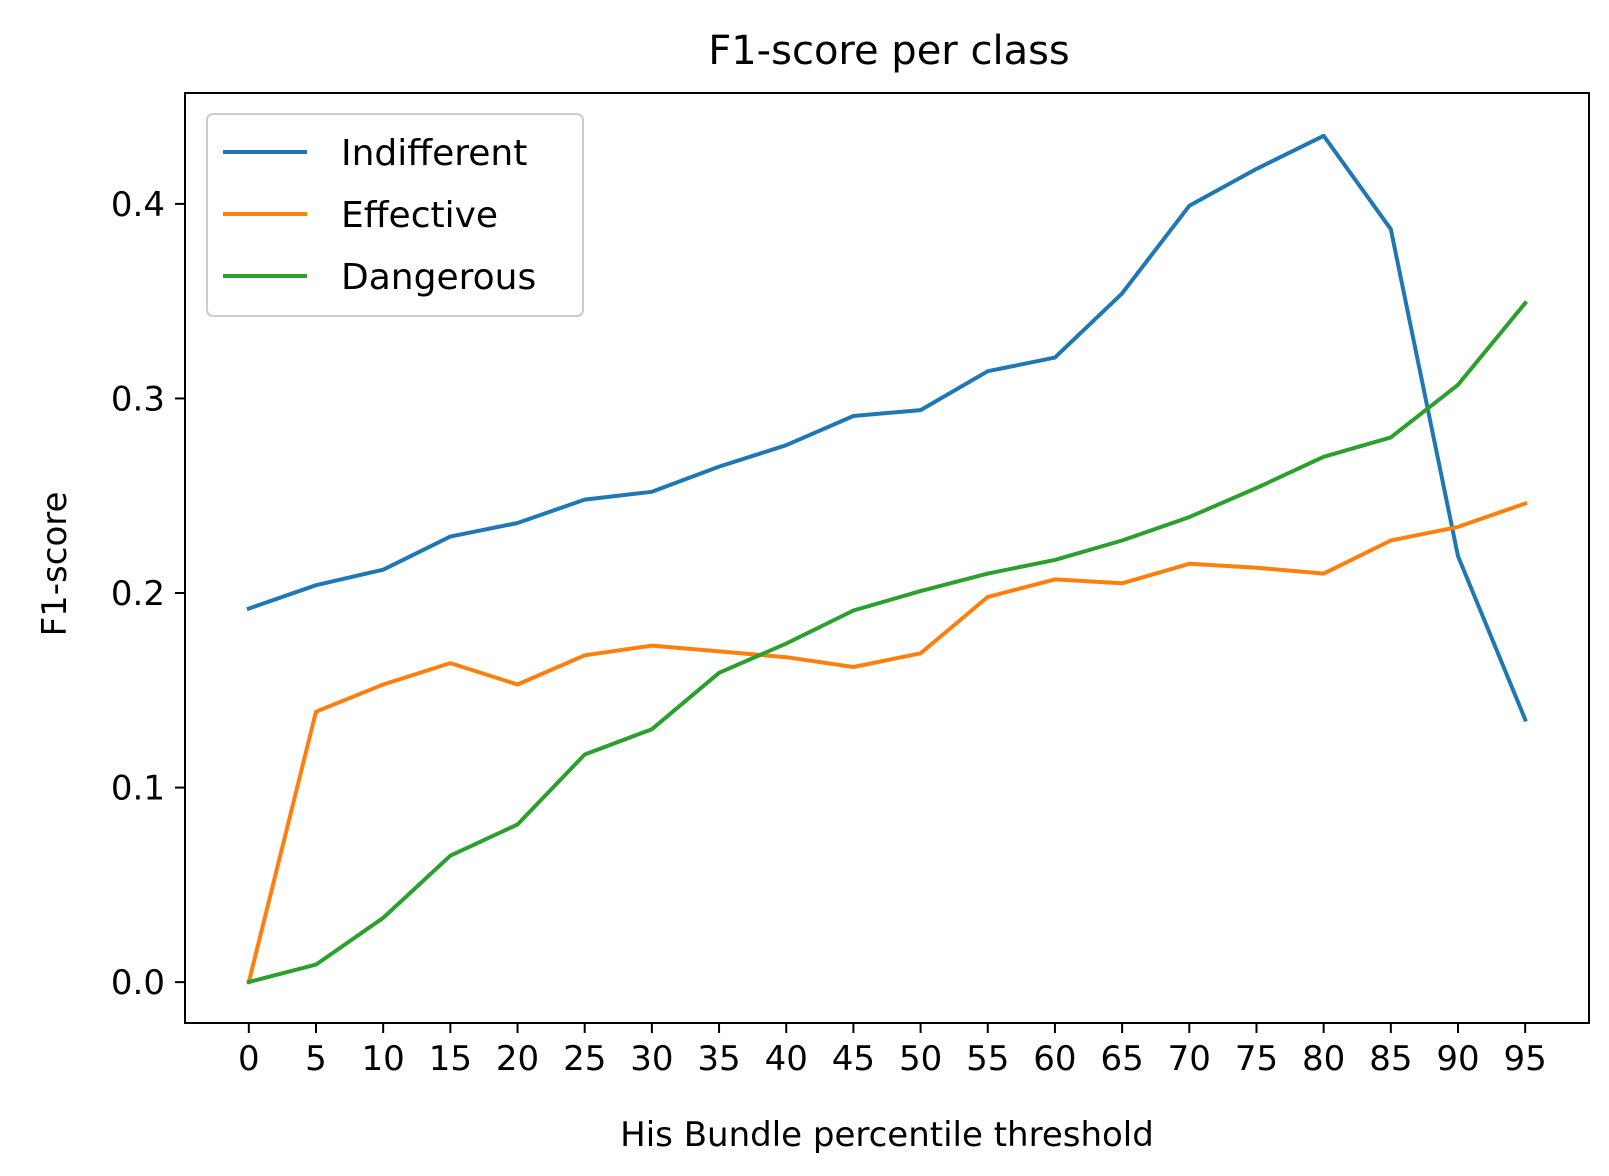  What do you see at coordinates (1256, 1059) in the screenshot?
I see `x-tick-label: 75` at bounding box center [1256, 1059].